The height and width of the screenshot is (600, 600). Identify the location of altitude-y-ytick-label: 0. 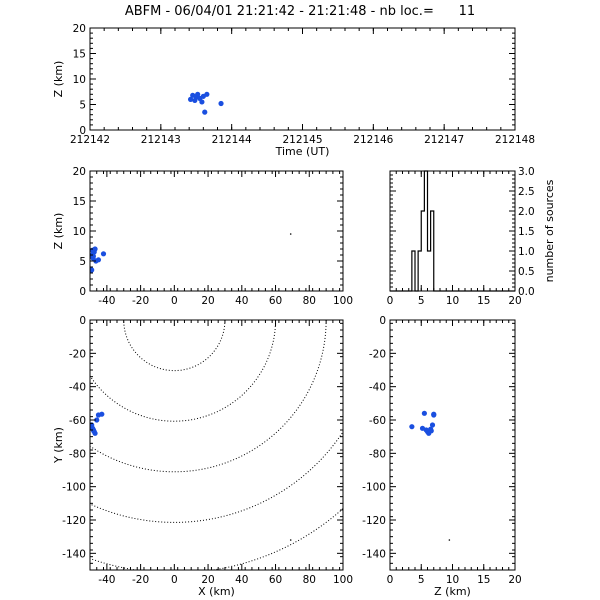
(382, 321).